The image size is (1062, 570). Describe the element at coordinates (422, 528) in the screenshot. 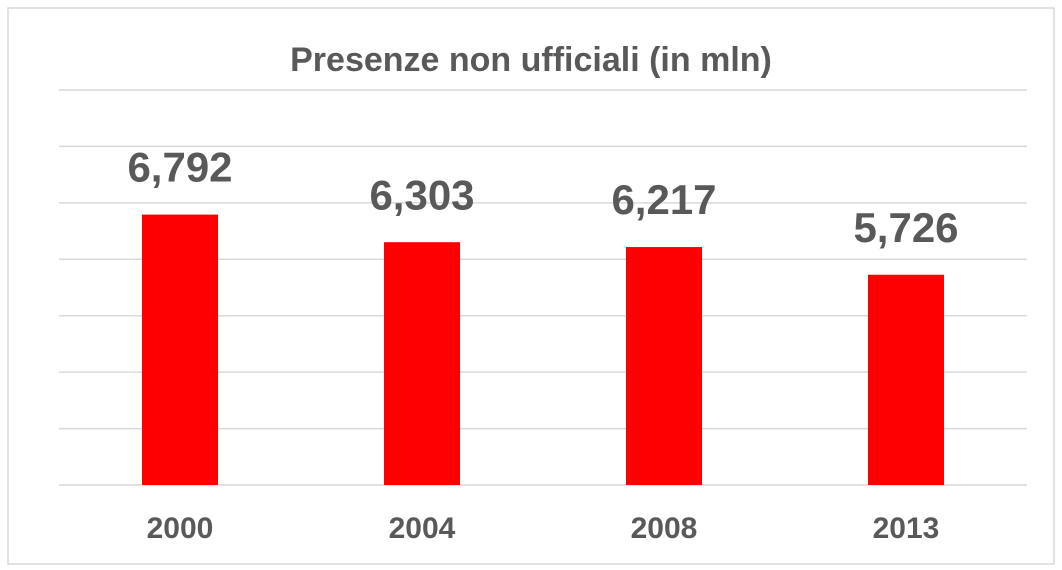

I see `x-tick-label: 2004` at that location.